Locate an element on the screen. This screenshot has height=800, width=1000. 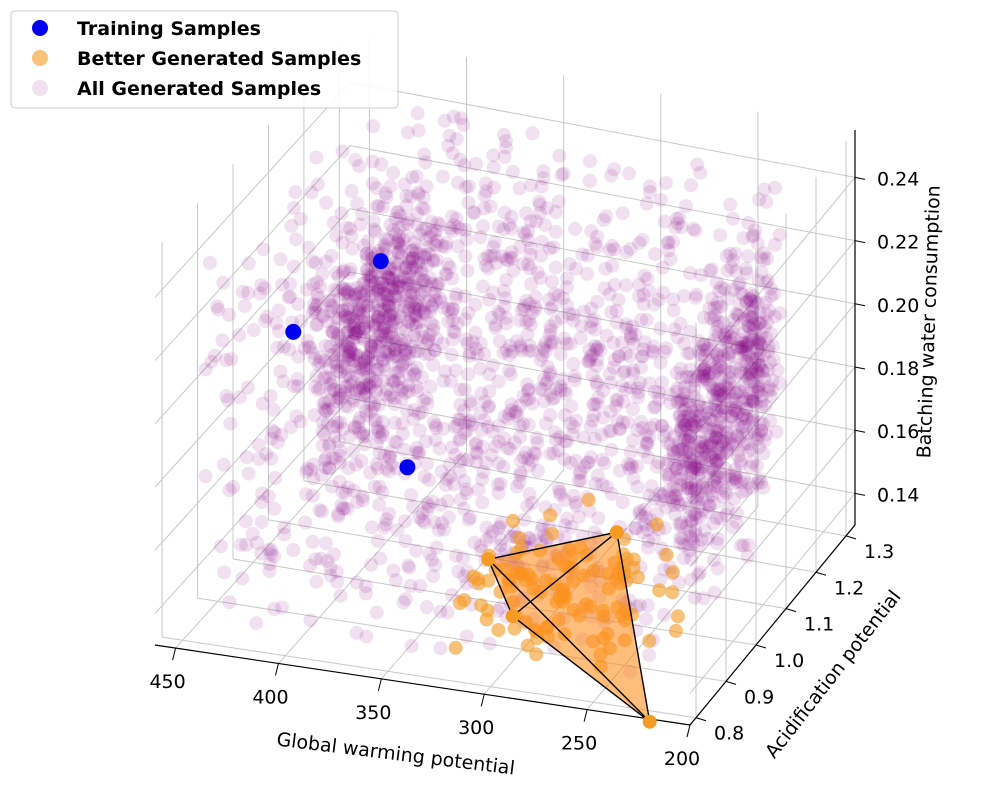
x-tick-label: 450 is located at coordinates (167, 682).